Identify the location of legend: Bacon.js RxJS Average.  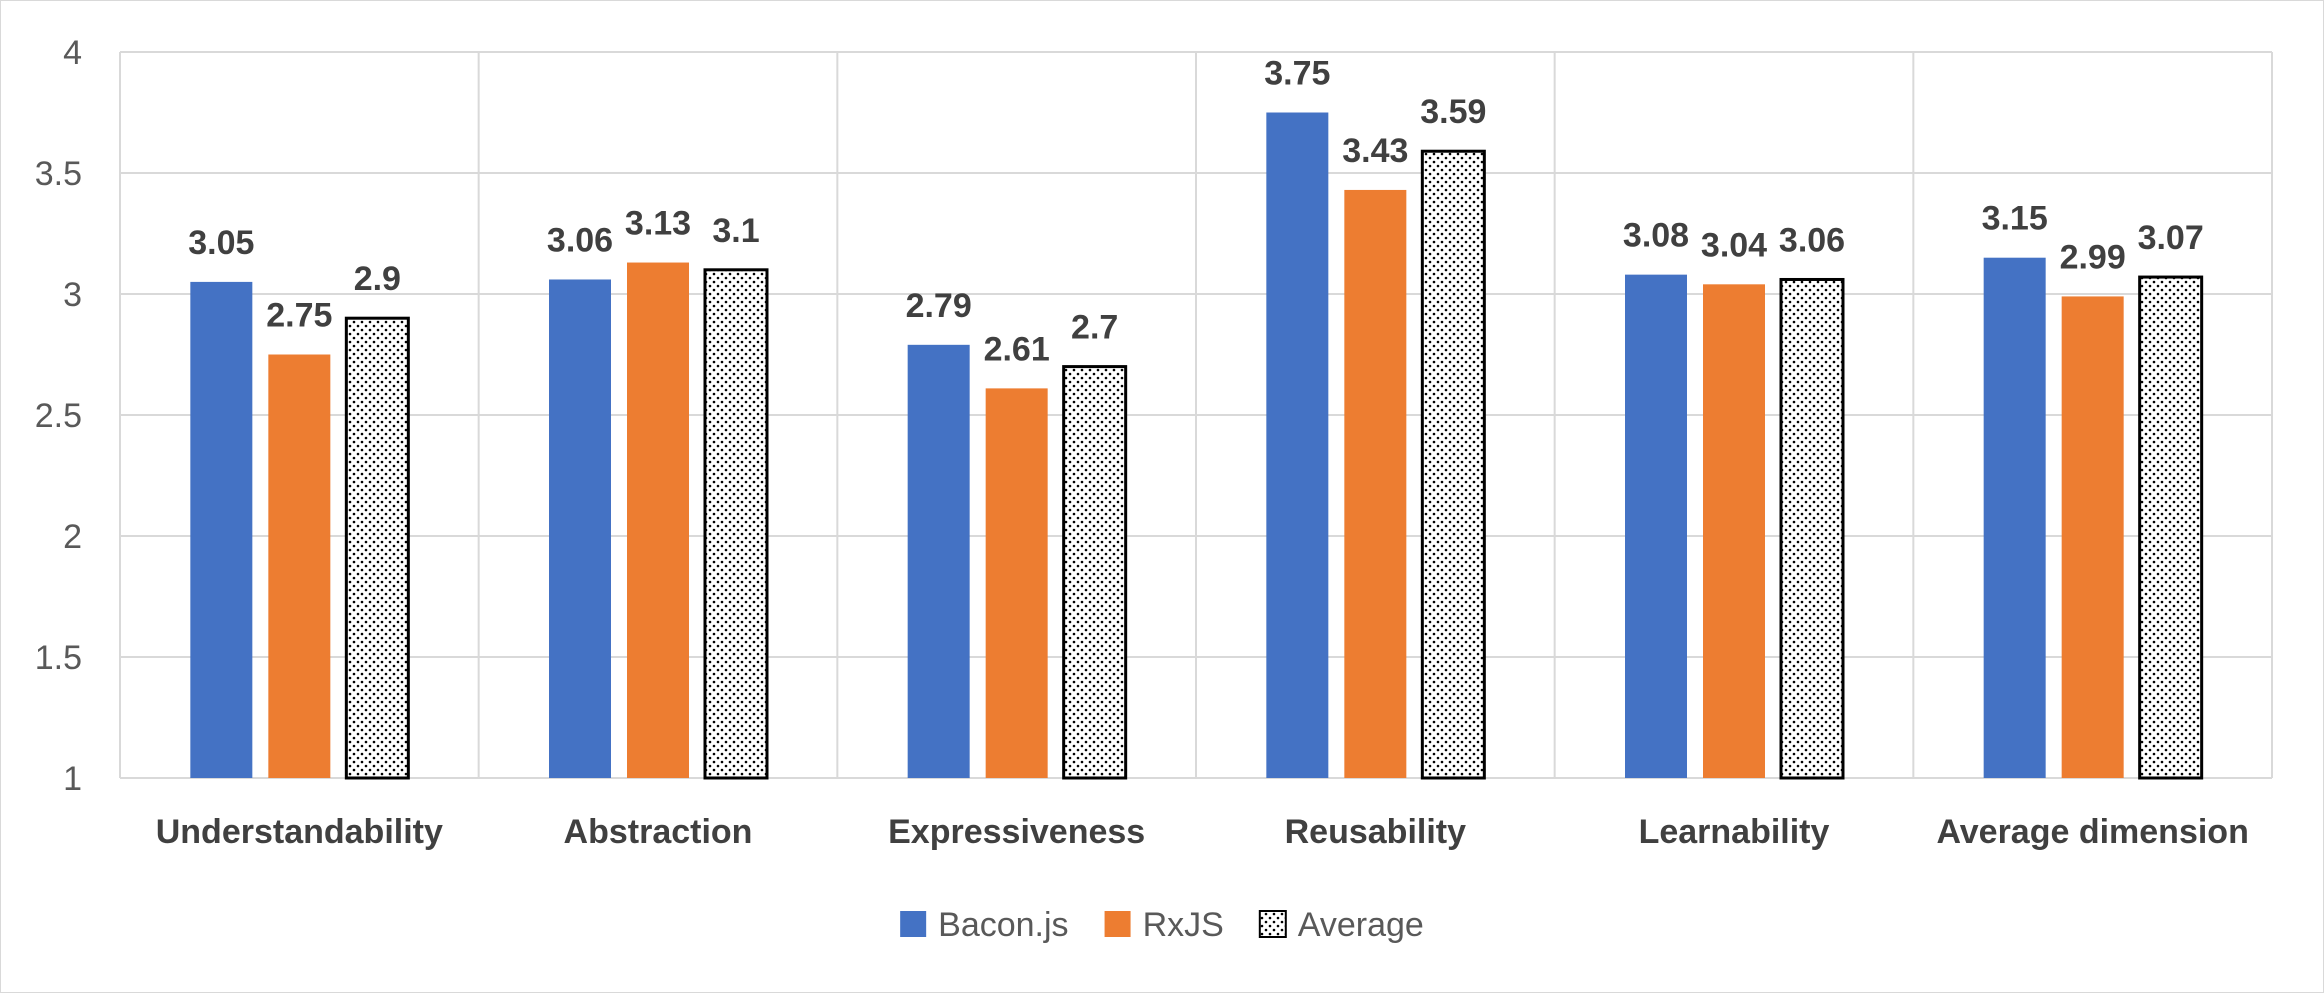
(1162, 925).